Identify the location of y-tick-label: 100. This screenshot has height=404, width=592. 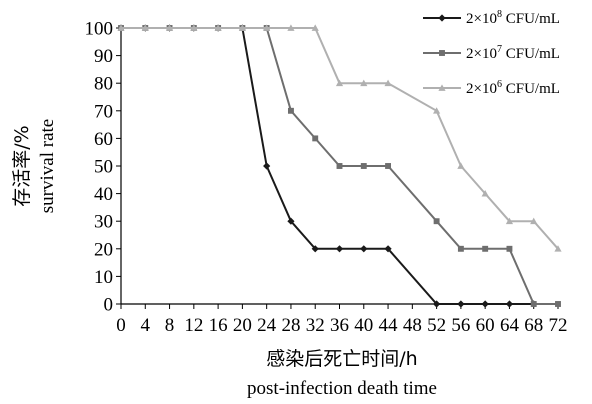
(99, 29).